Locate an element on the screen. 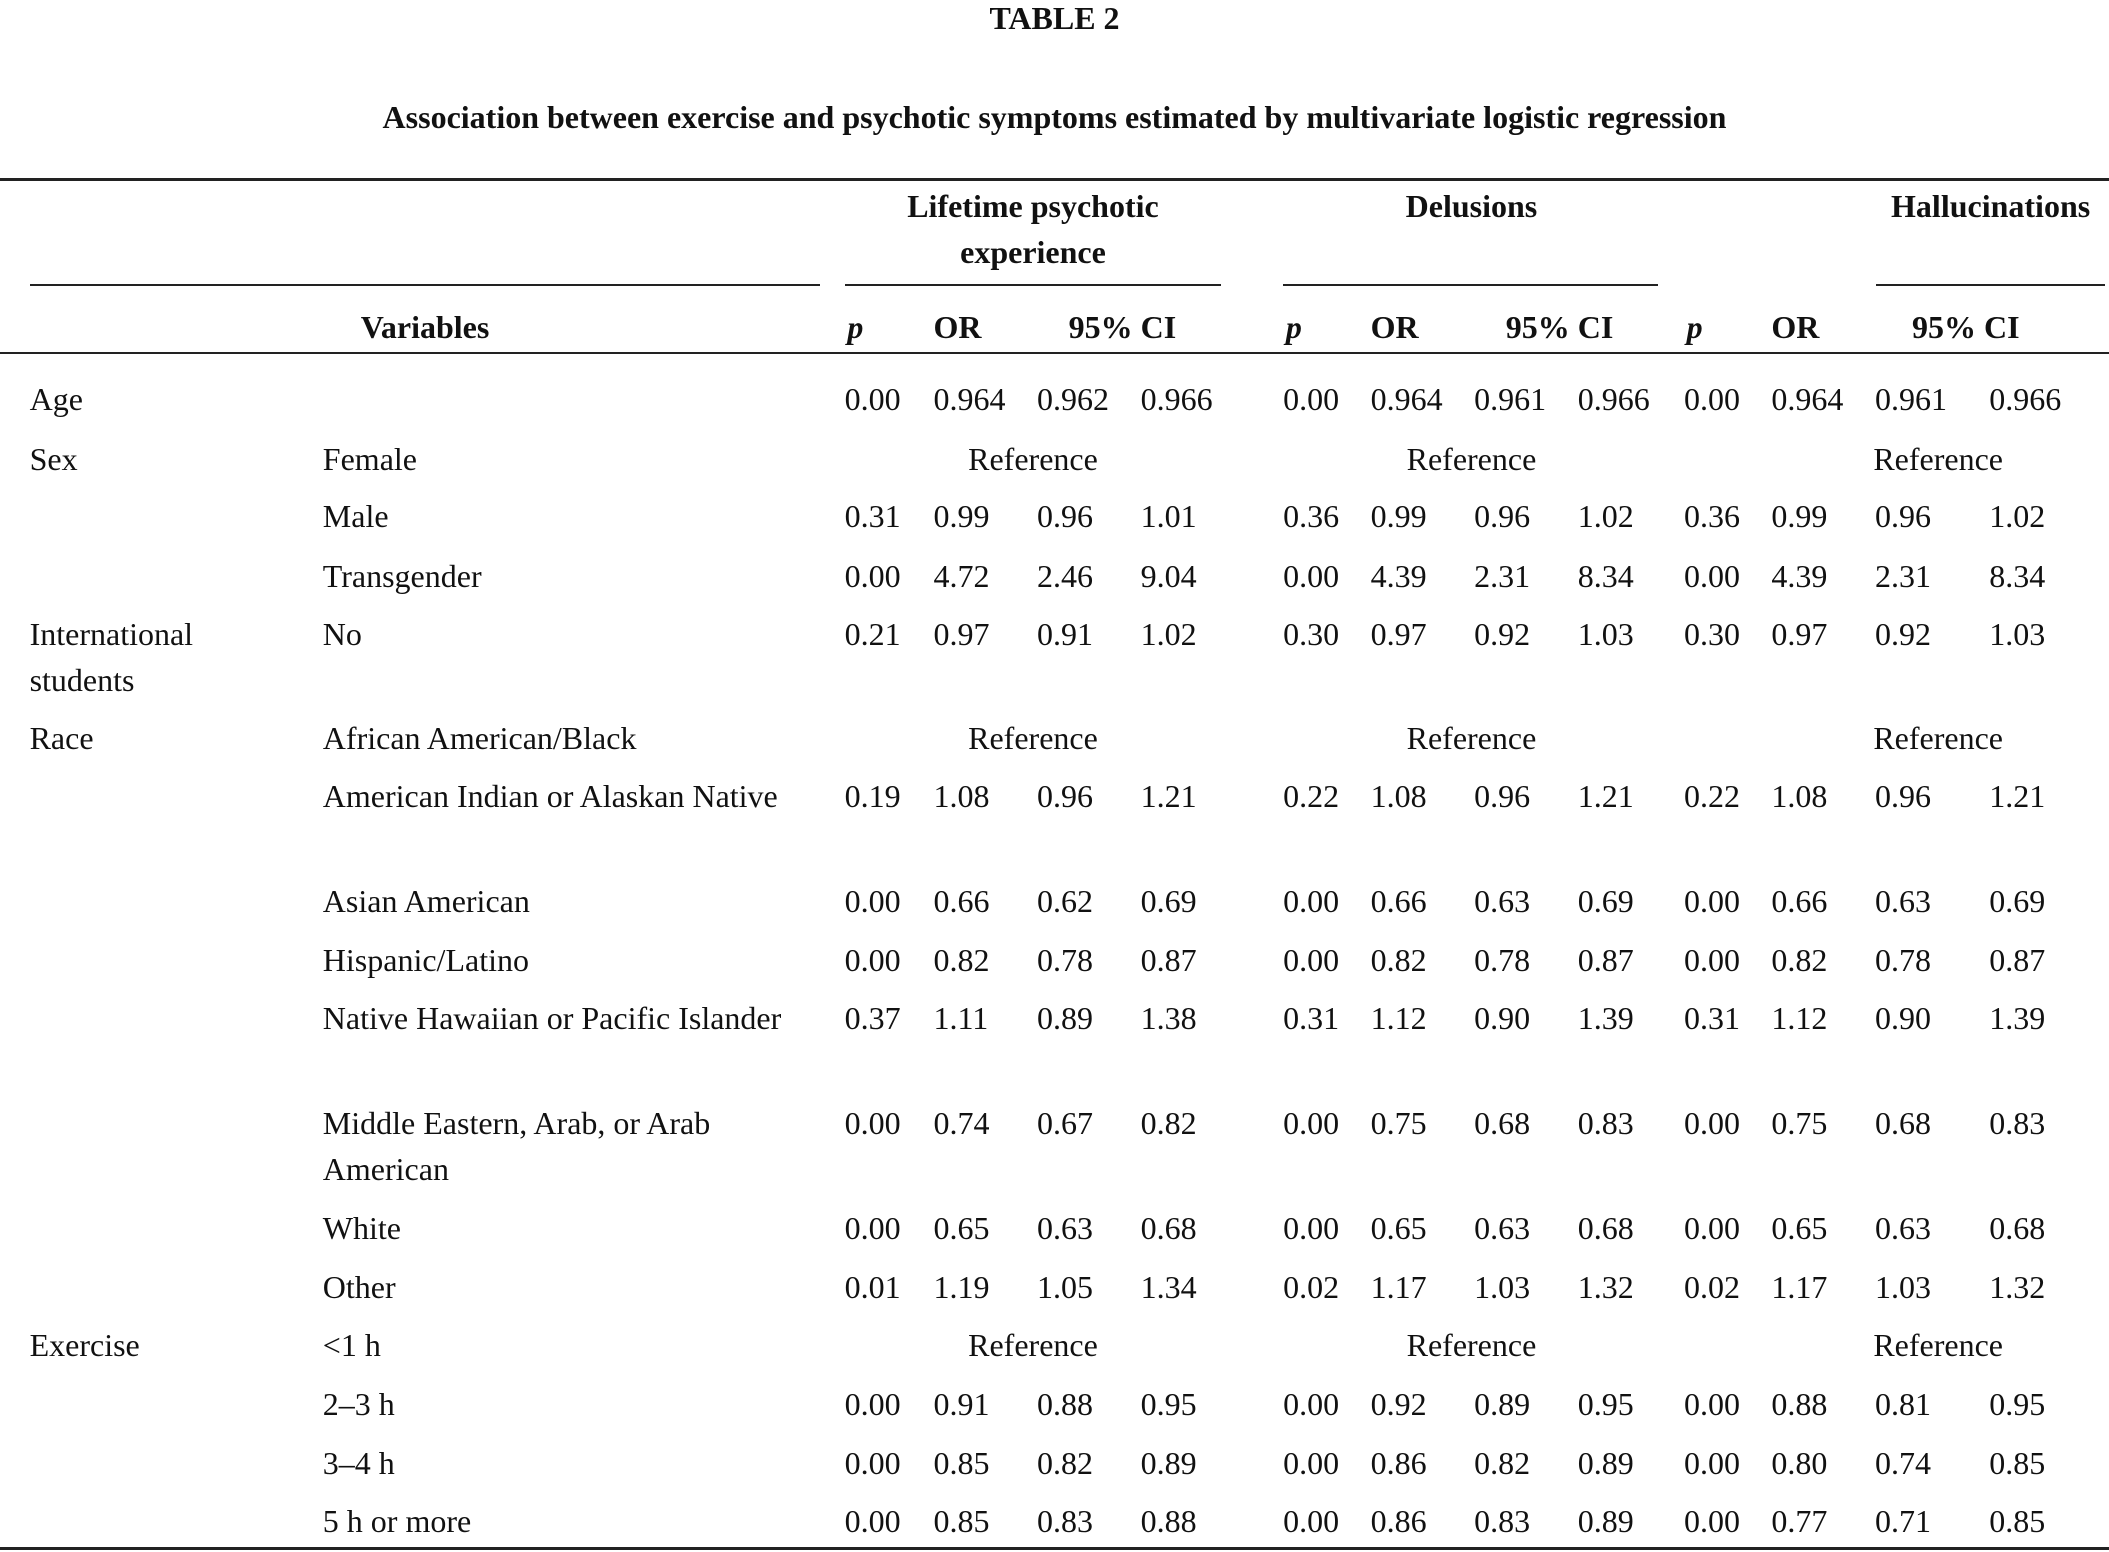 This screenshot has width=2109, height=1552. cell: 0.80 is located at coordinates (1799, 1463).